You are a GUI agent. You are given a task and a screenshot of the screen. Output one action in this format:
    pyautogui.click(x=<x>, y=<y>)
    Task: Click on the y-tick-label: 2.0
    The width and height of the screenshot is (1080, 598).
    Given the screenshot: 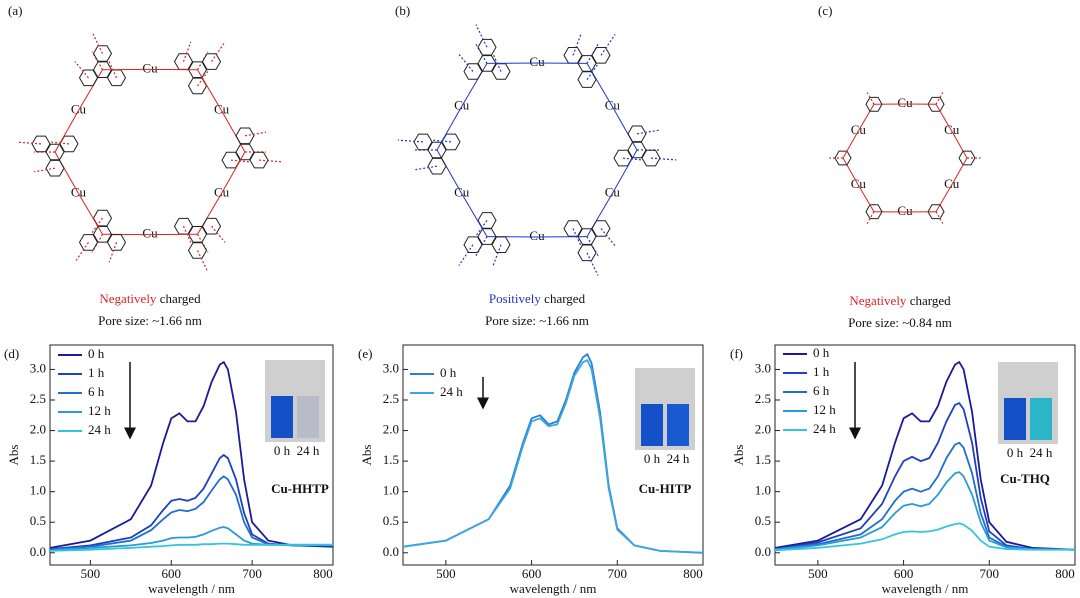 What is the action you would take?
    pyautogui.click(x=763, y=429)
    